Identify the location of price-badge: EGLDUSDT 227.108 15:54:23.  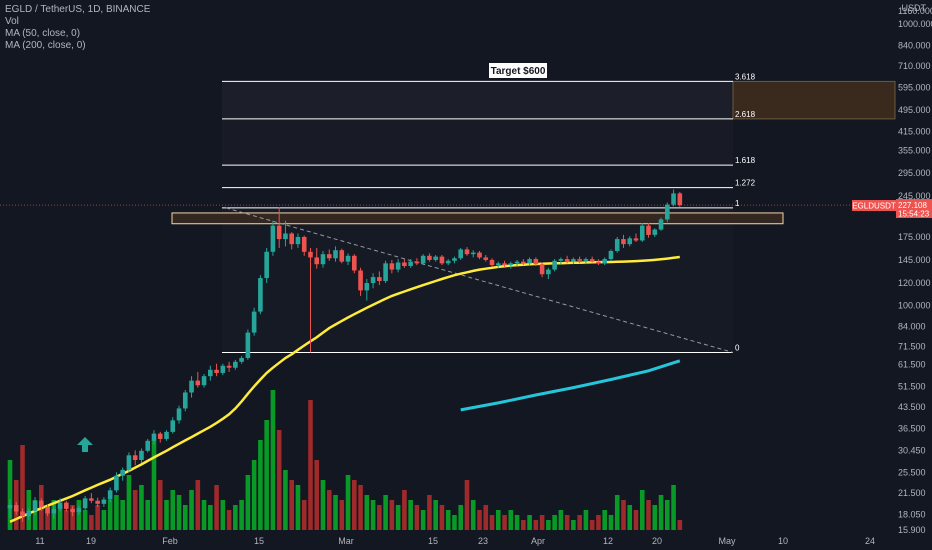
(892, 209).